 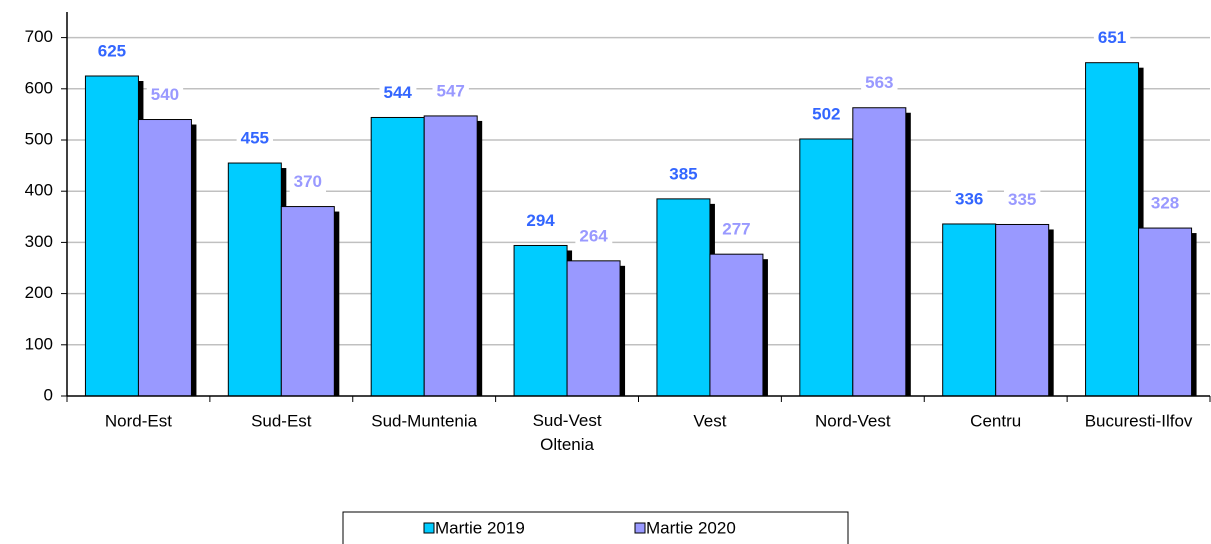 I want to click on y-tick-label: 700, so click(x=39, y=36).